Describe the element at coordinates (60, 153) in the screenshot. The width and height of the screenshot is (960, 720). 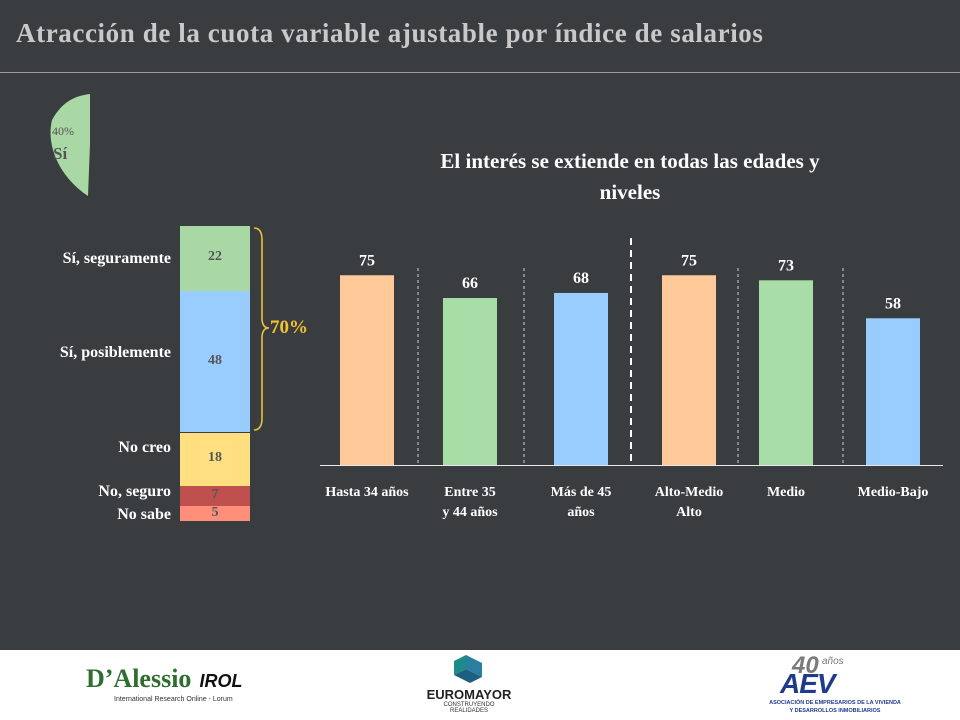
I see `pie-label: Sí` at that location.